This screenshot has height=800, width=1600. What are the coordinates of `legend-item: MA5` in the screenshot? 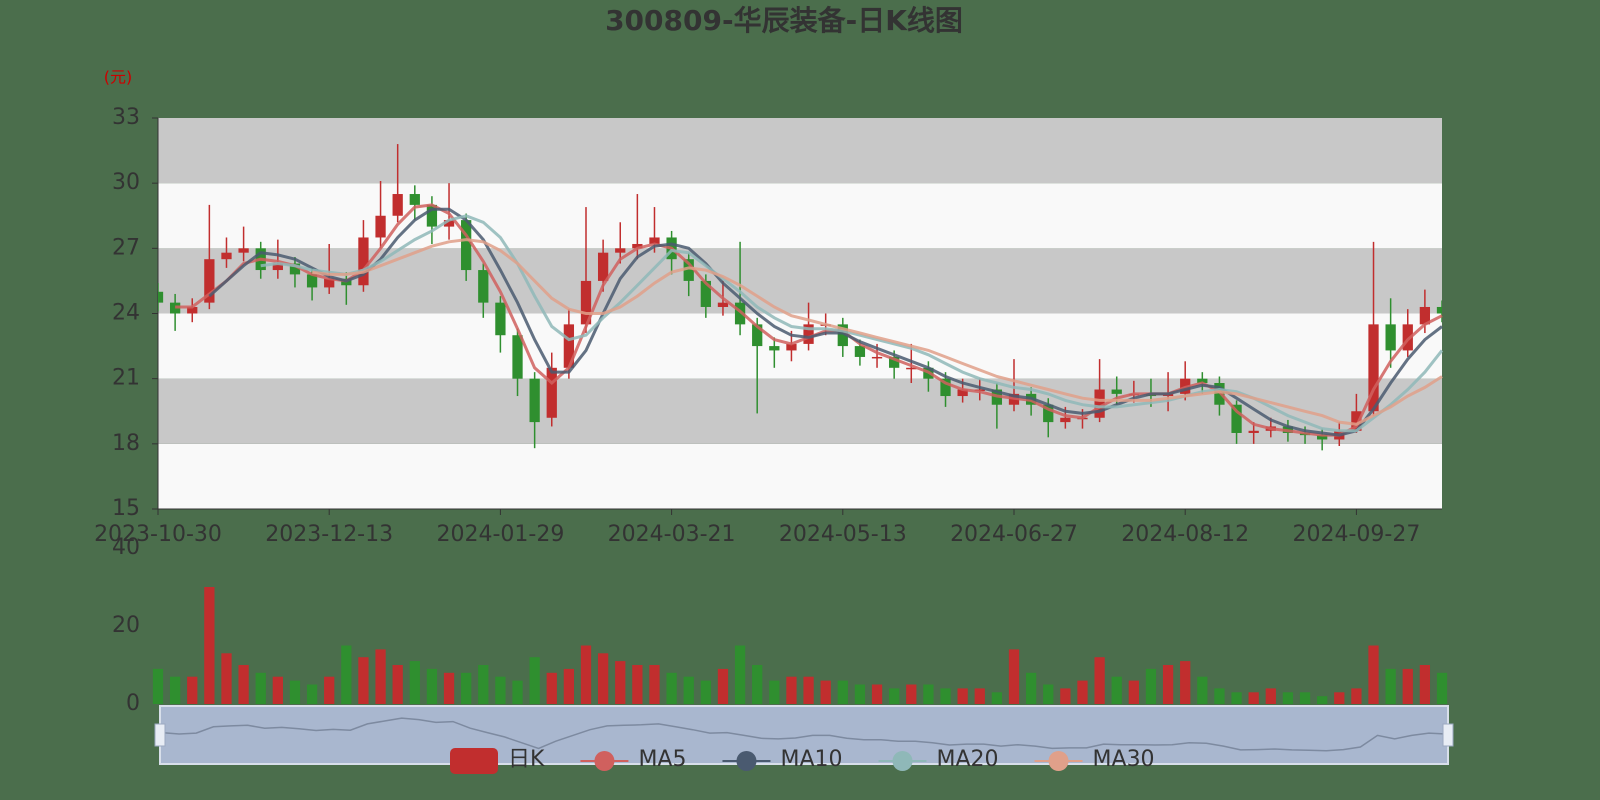 It's located at (633, 759).